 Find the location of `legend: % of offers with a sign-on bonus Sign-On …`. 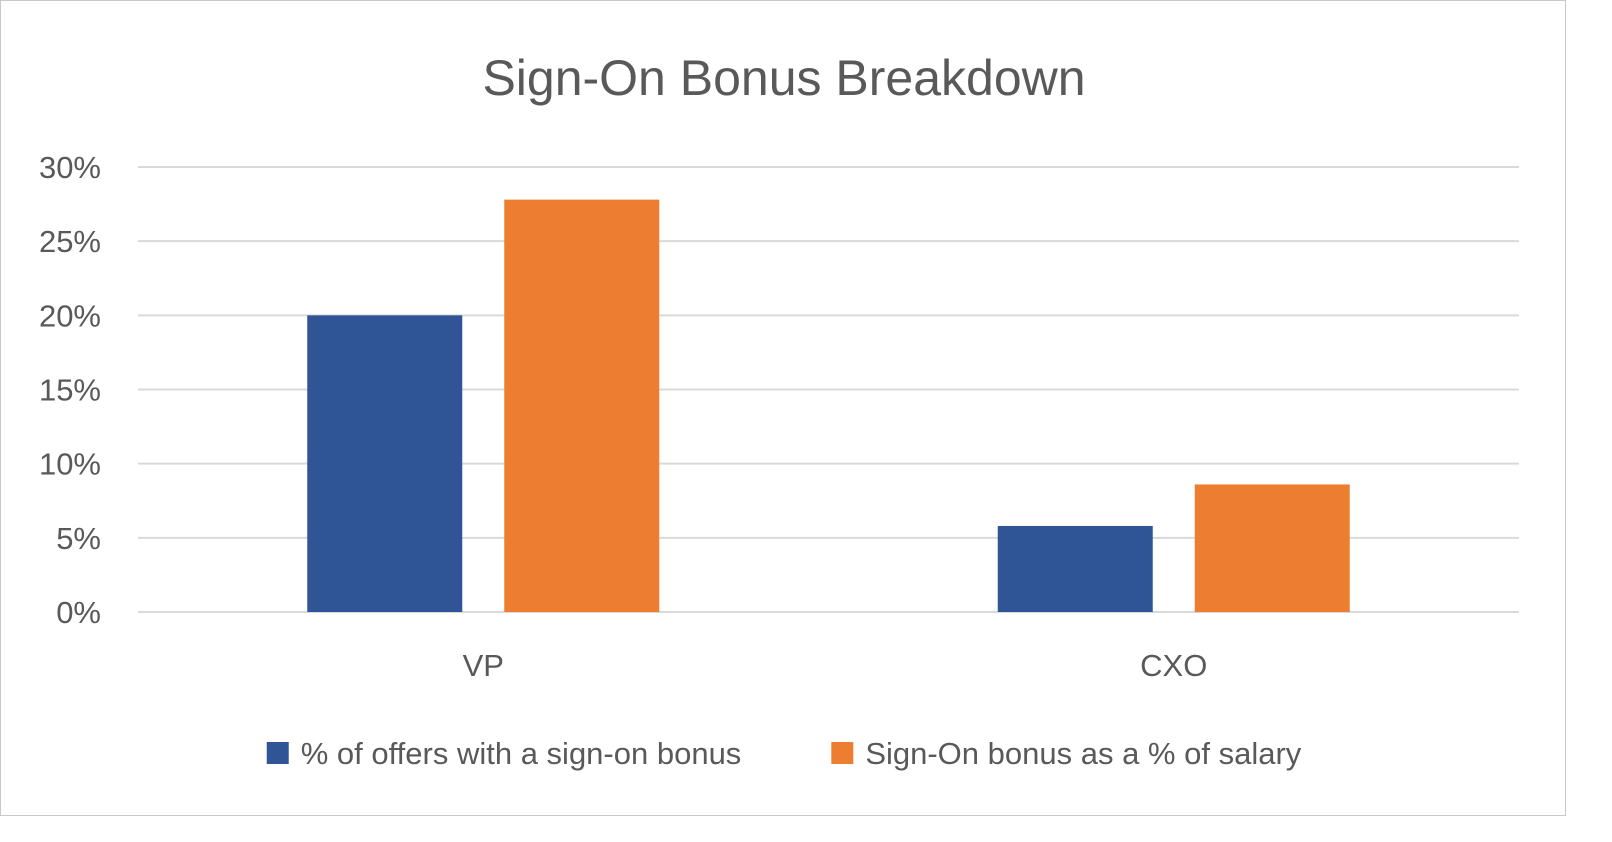

legend: % of offers with a sign-on bonus Sign-On … is located at coordinates (784, 753).